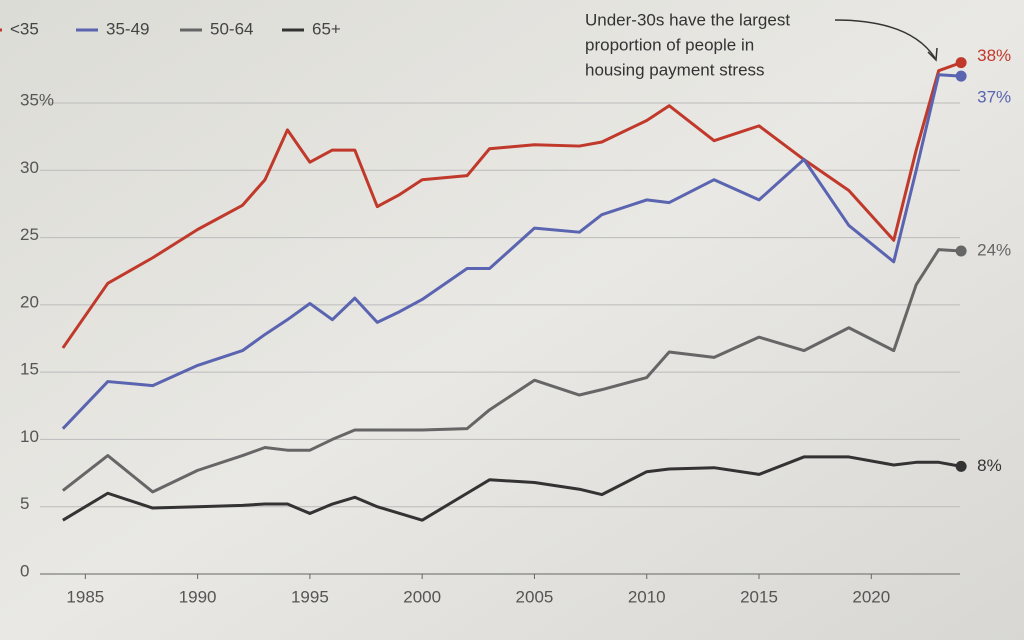 This screenshot has height=640, width=1024. I want to click on x-tick-label: 2005, so click(535, 596).